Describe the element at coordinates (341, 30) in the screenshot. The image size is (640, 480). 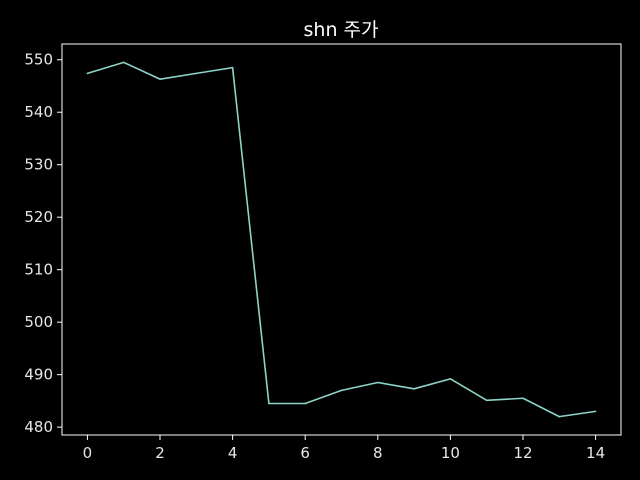
I see `chart-title: shn 주가` at that location.